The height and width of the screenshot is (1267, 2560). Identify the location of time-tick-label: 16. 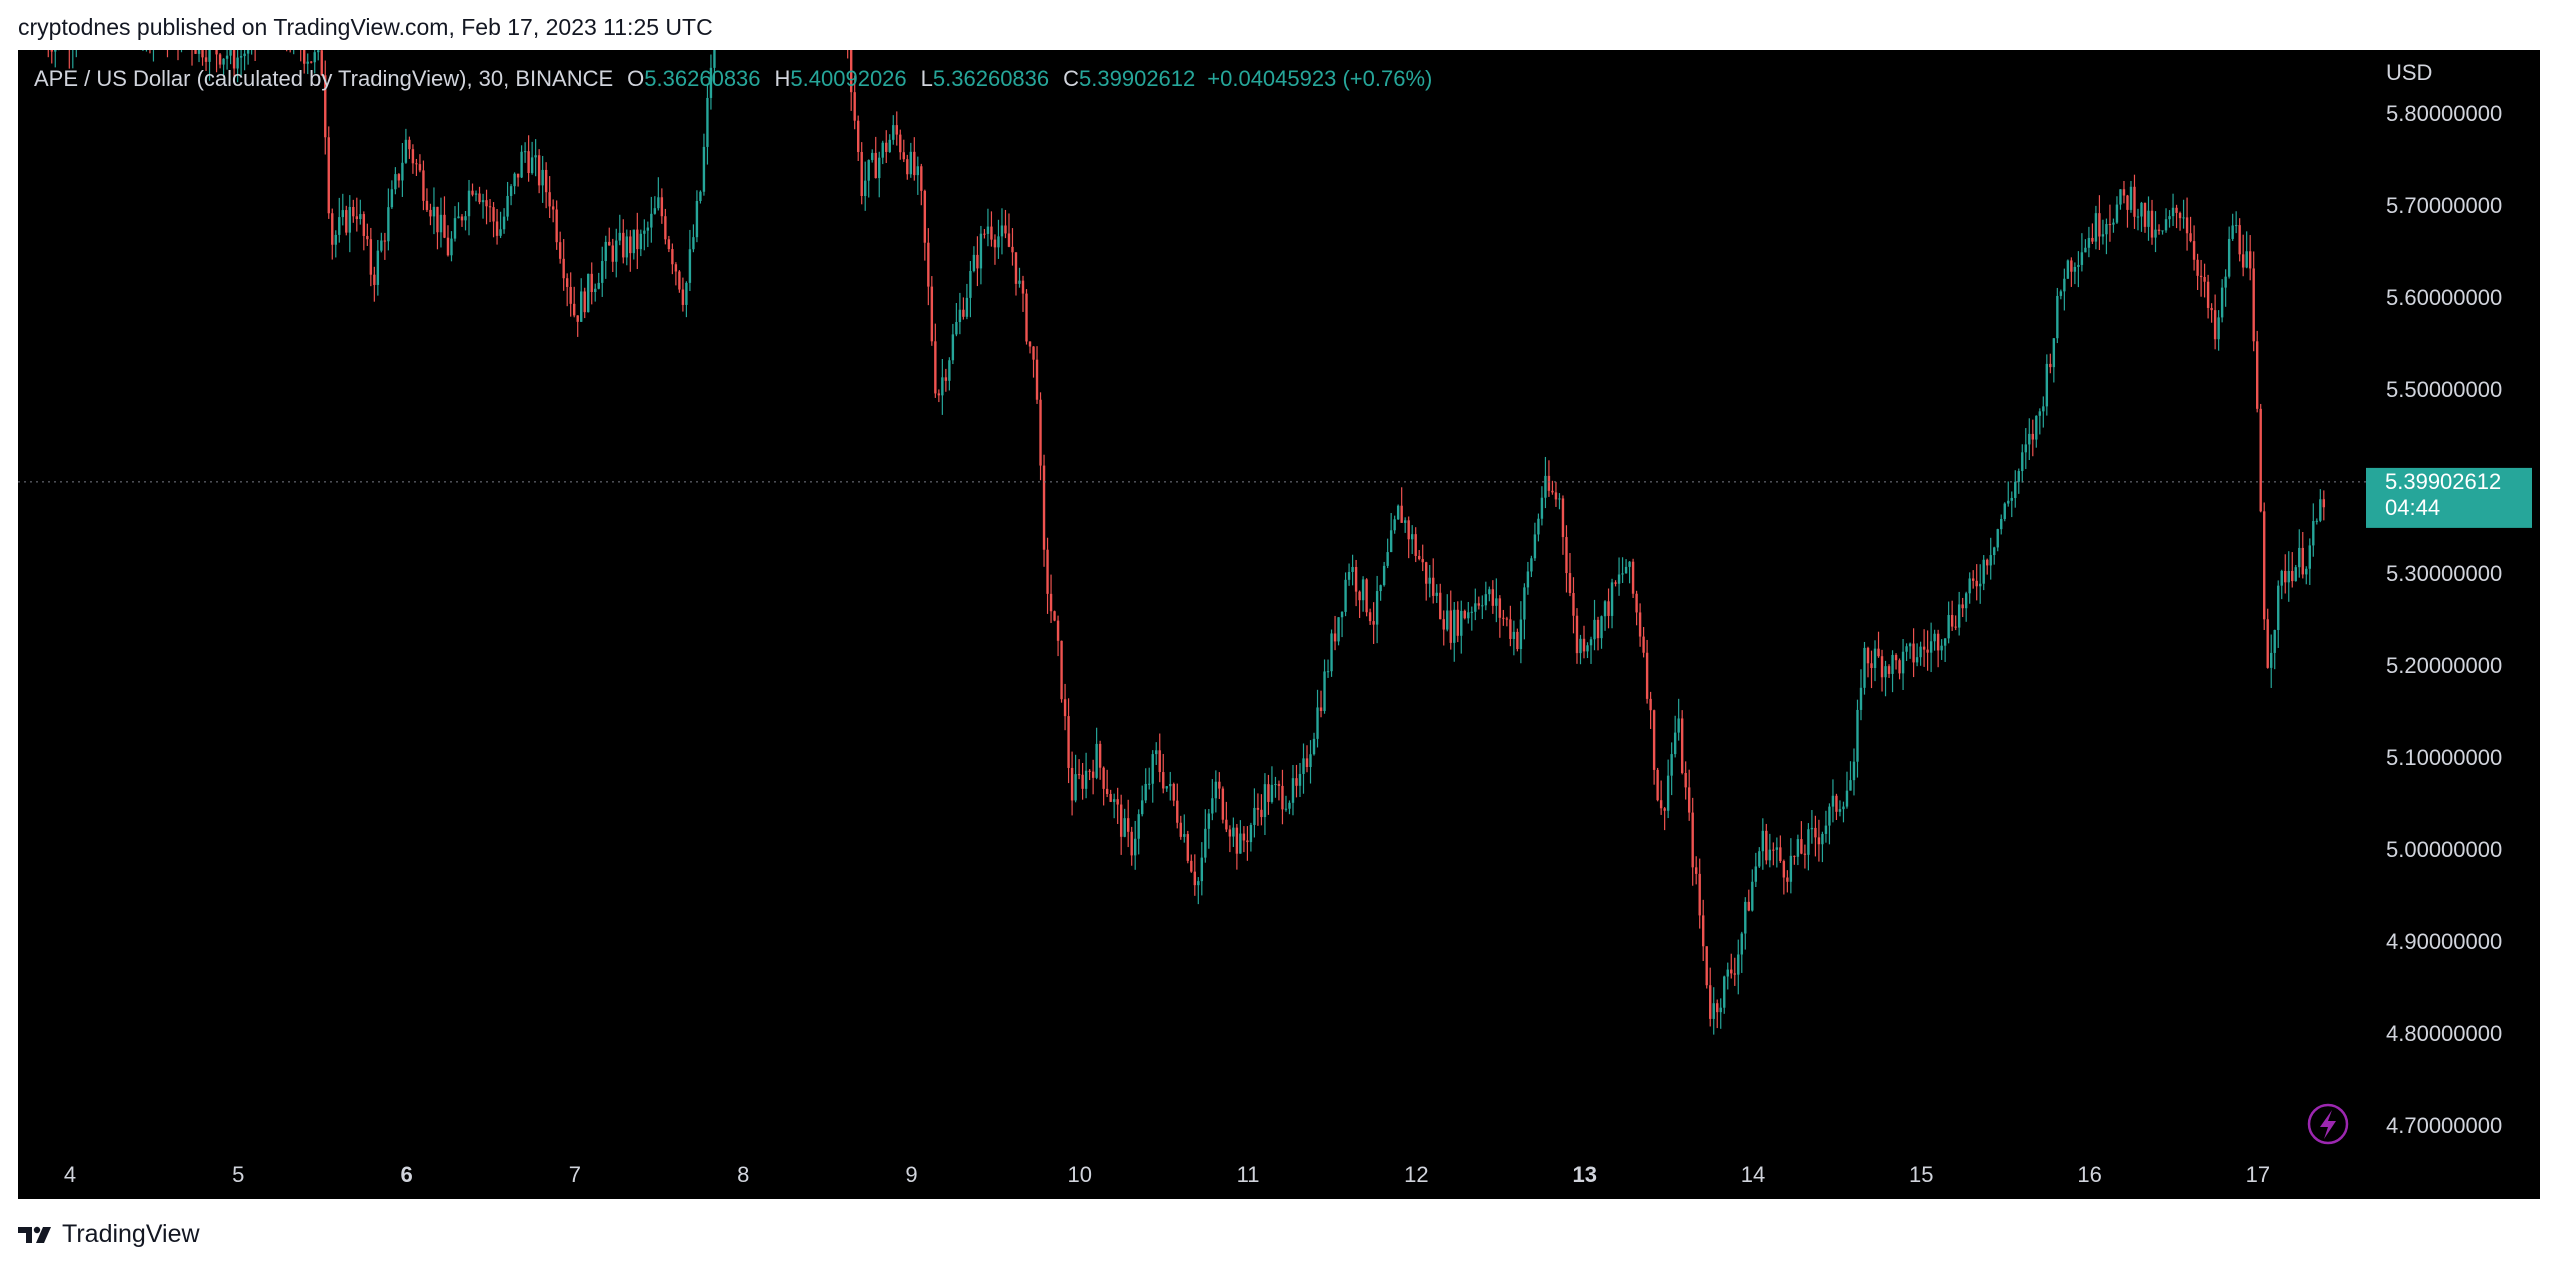
(2089, 1174).